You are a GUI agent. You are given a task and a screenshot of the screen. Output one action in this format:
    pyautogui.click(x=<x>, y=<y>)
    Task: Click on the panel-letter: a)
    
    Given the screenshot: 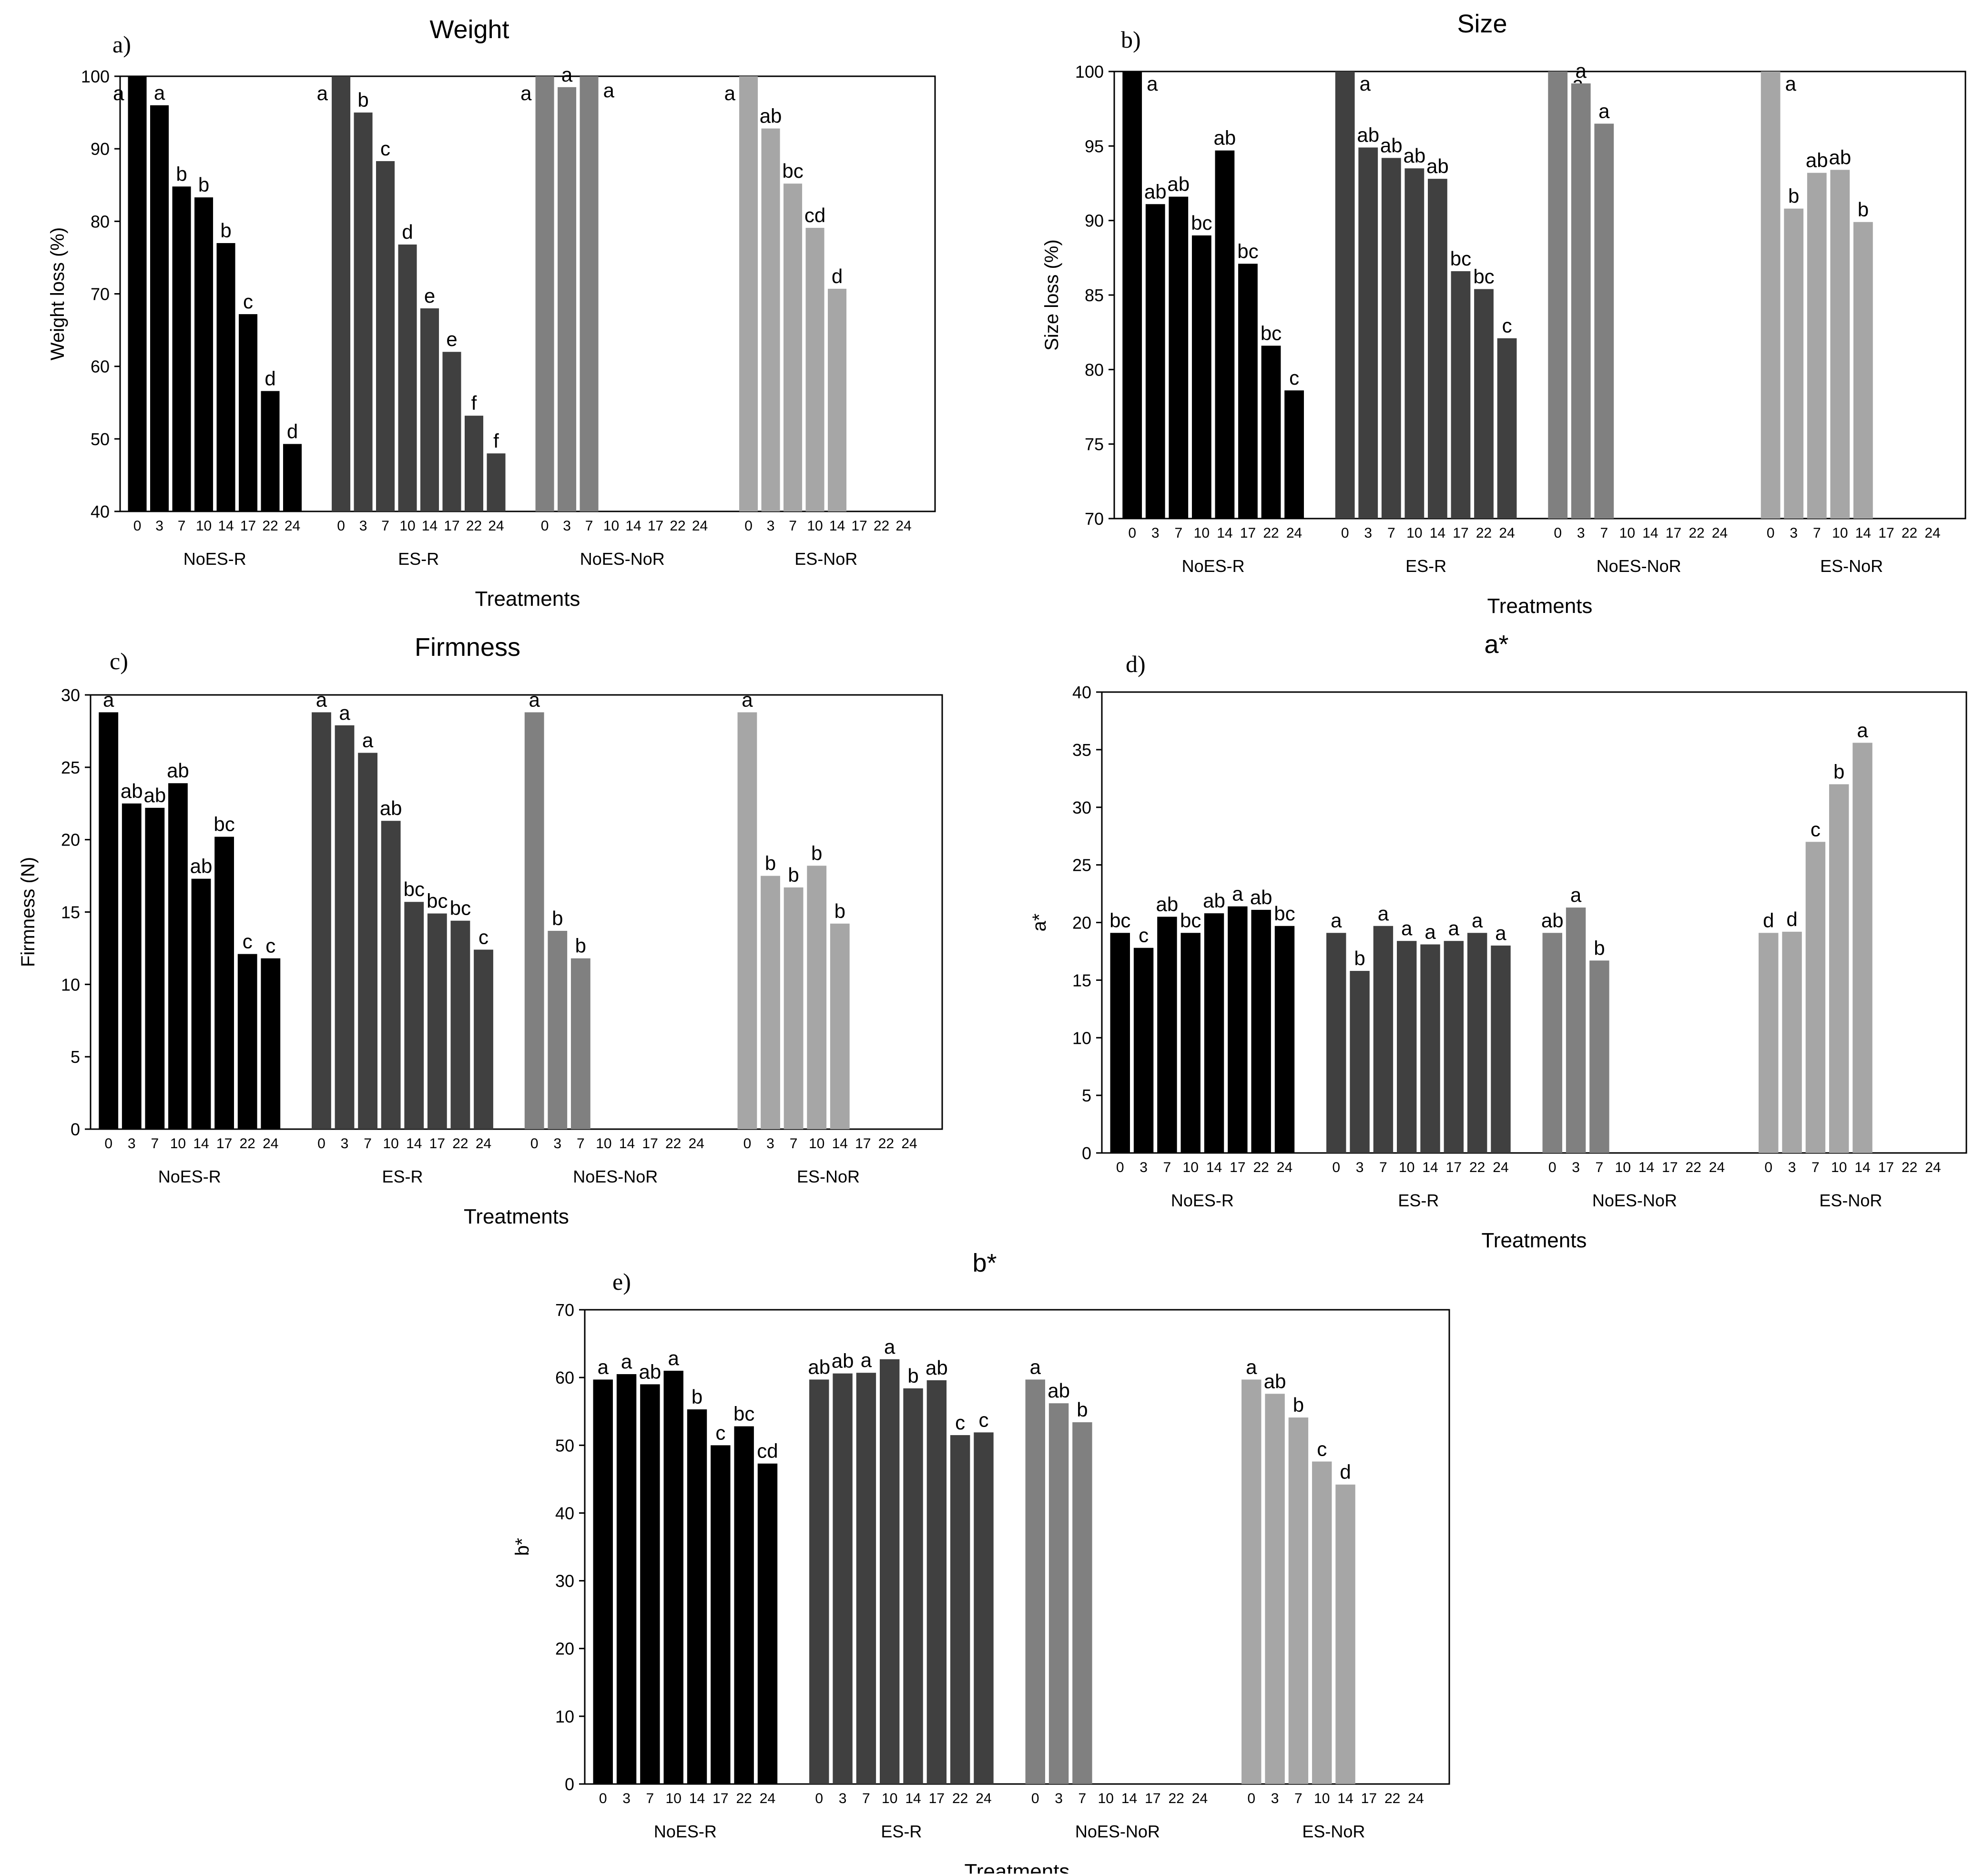 What is the action you would take?
    pyautogui.click(x=122, y=44)
    